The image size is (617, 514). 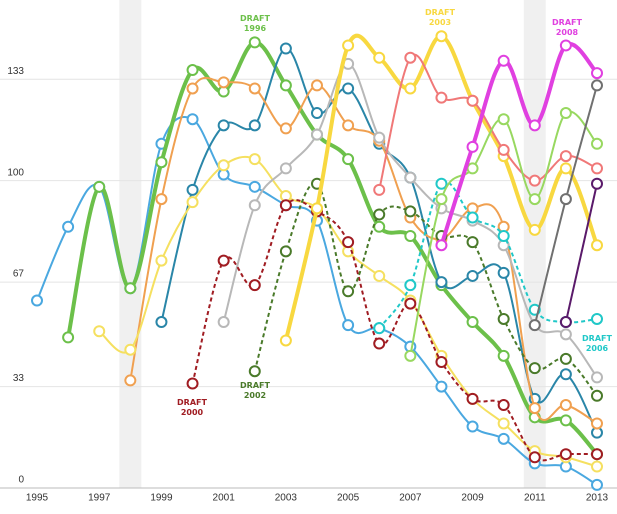 What do you see at coordinates (535, 498) in the screenshot?
I see `x-tick-label: 2011` at bounding box center [535, 498].